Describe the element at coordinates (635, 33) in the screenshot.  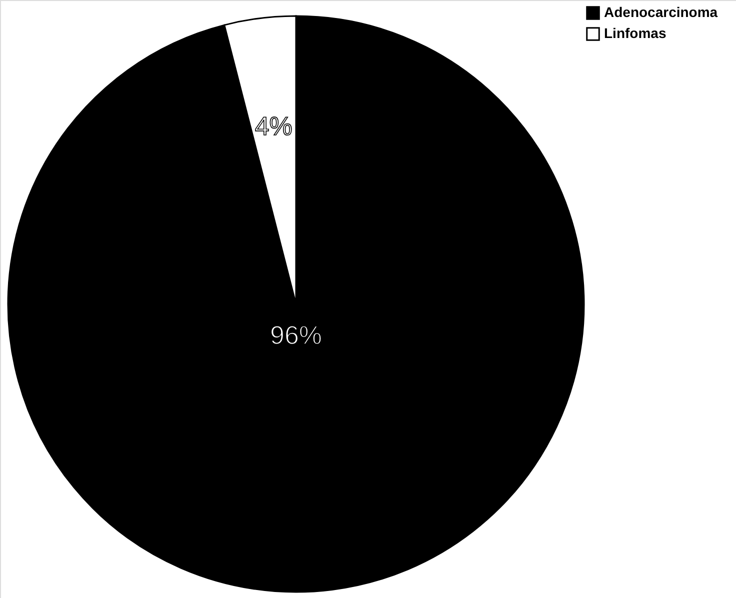
I see `legend-label: Linfomas` at that location.